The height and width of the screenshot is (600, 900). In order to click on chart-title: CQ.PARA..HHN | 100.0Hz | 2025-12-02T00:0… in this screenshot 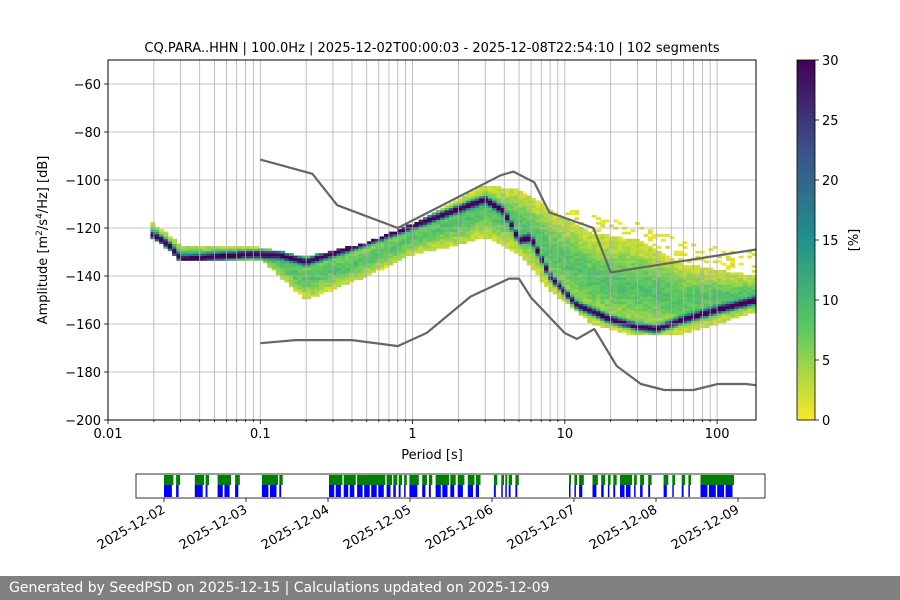, I will do `click(431, 48)`.